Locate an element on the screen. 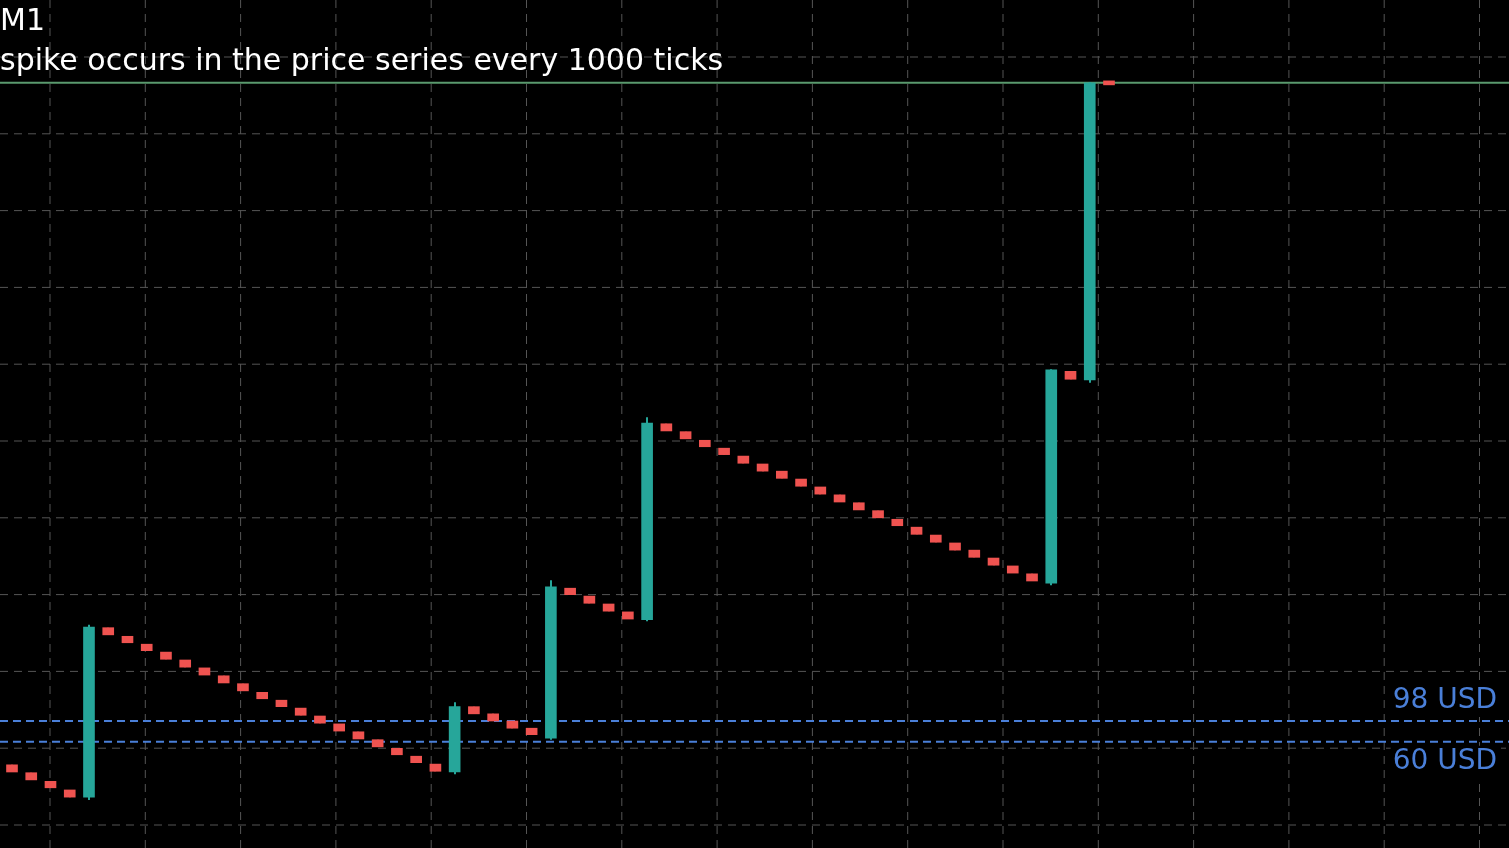 This screenshot has height=848, width=1509. chart-title: M1 is located at coordinates (23, 20).